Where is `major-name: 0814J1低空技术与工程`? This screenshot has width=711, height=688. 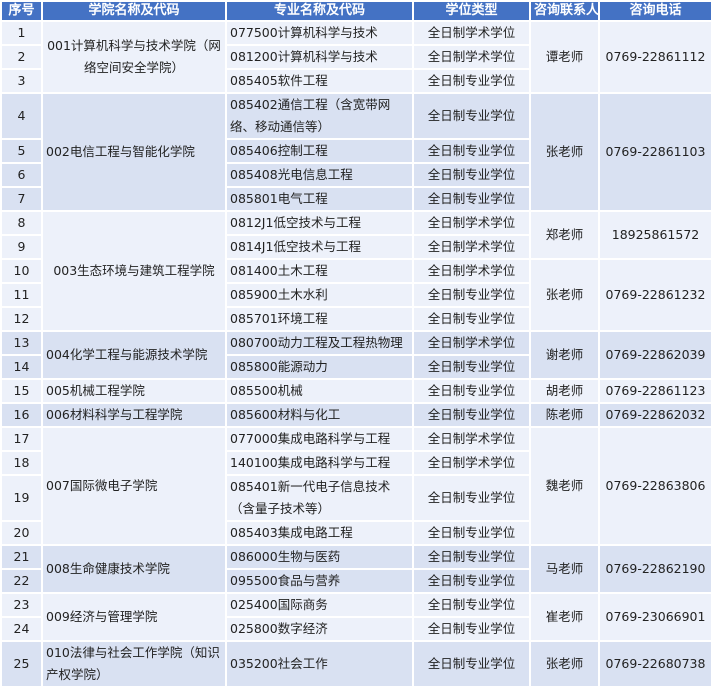
major-name: 0814J1低空技术与工程 is located at coordinates (319, 247).